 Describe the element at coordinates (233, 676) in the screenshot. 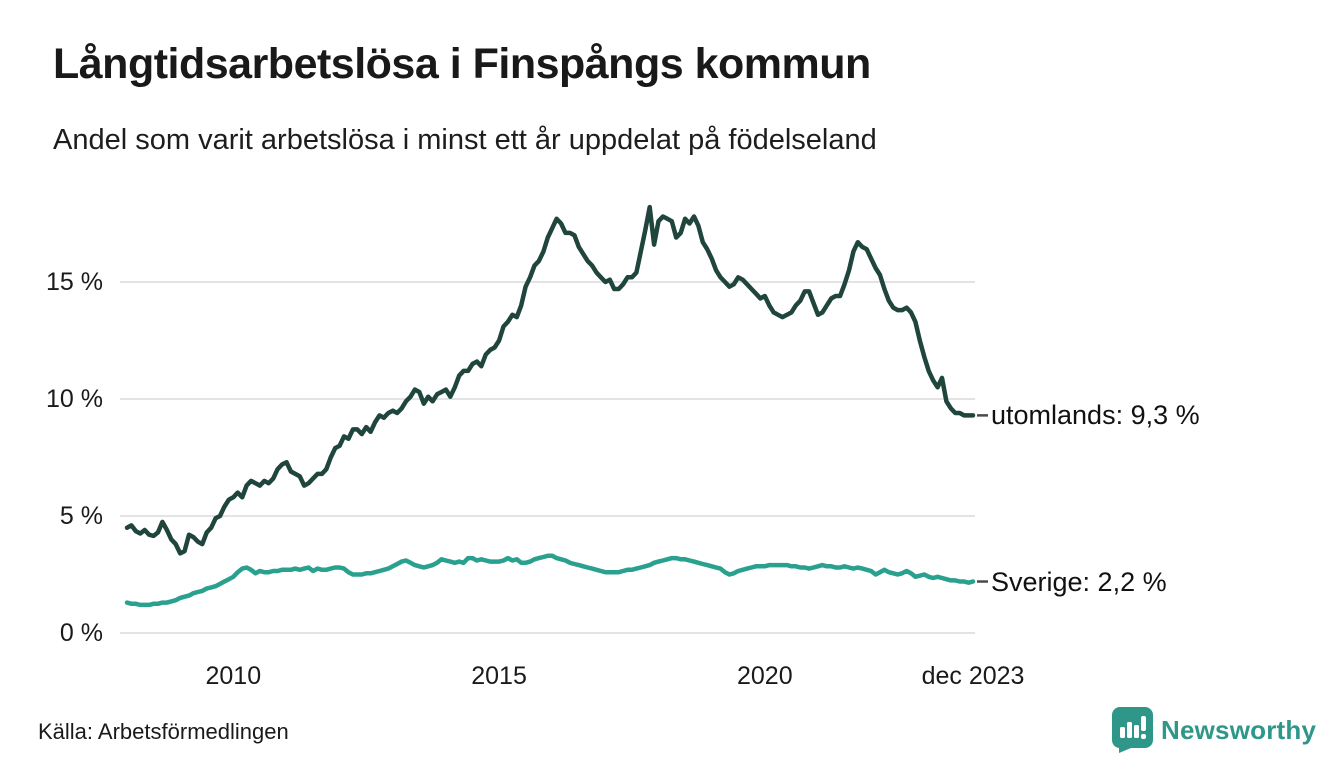

I see `x-tick-label: 2010` at that location.